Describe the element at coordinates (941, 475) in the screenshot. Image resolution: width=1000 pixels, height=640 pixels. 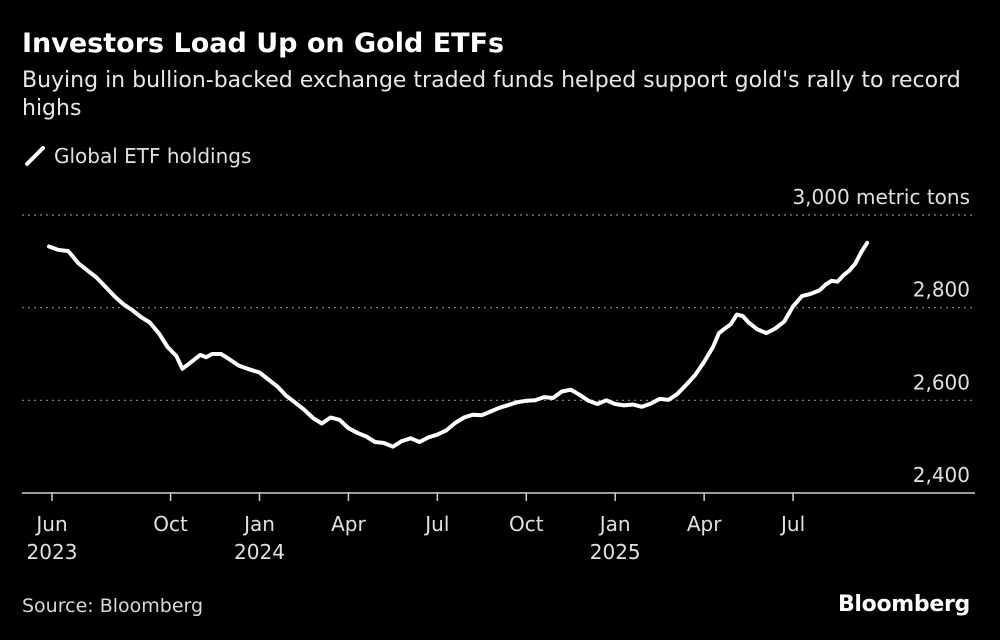
I see `y-tick-label: 2,400` at that location.